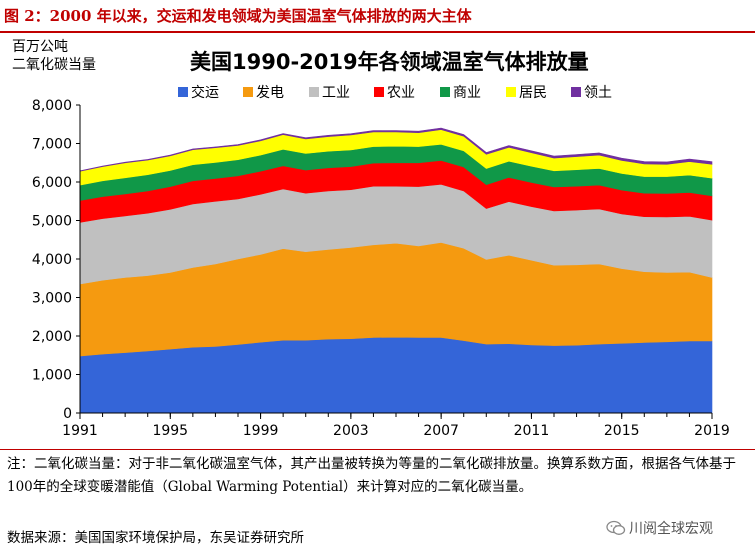  Describe the element at coordinates (238, 16) in the screenshot. I see `figure-title: 图 2：2000 年以来，交运和发电领域为美国温室气体排放的两大主体` at that location.